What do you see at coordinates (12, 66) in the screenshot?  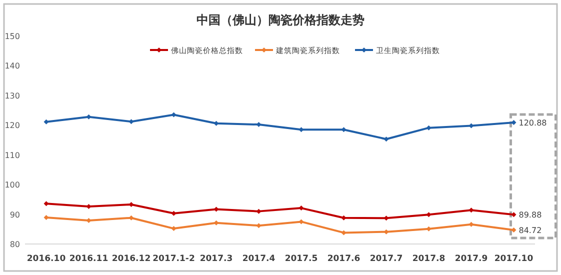 I see `y-tick-label: 140` at bounding box center [12, 66].